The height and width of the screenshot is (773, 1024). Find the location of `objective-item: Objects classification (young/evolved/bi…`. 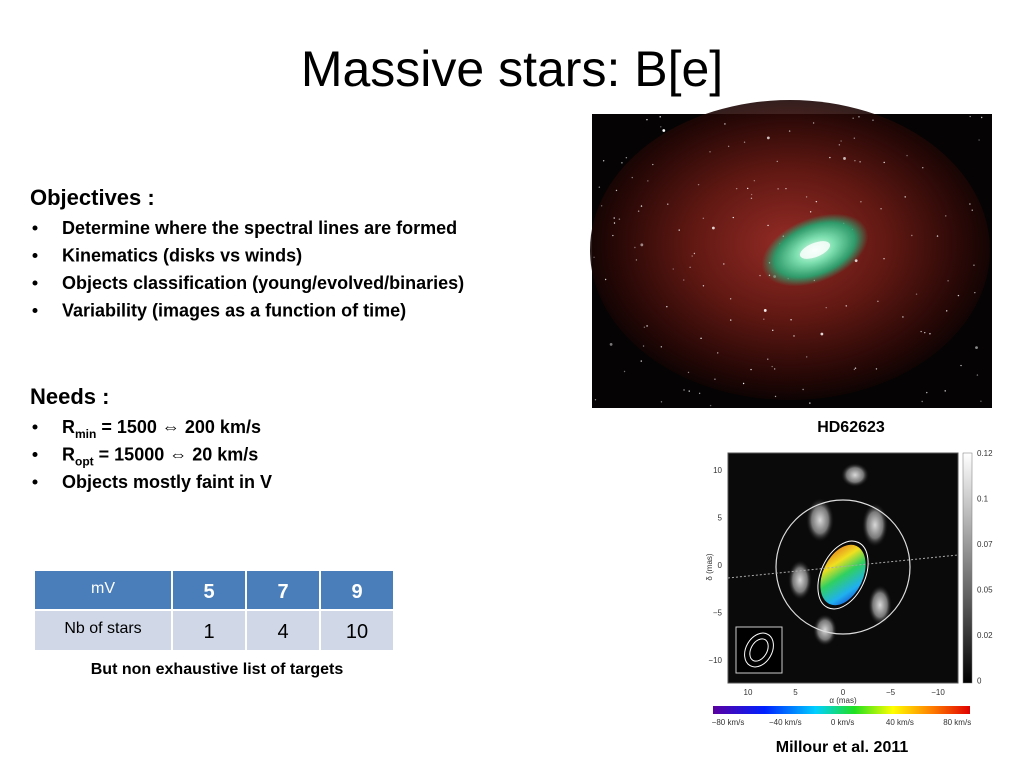

objective-item: Objects classification (young/evolved/bi… is located at coordinates (263, 283).